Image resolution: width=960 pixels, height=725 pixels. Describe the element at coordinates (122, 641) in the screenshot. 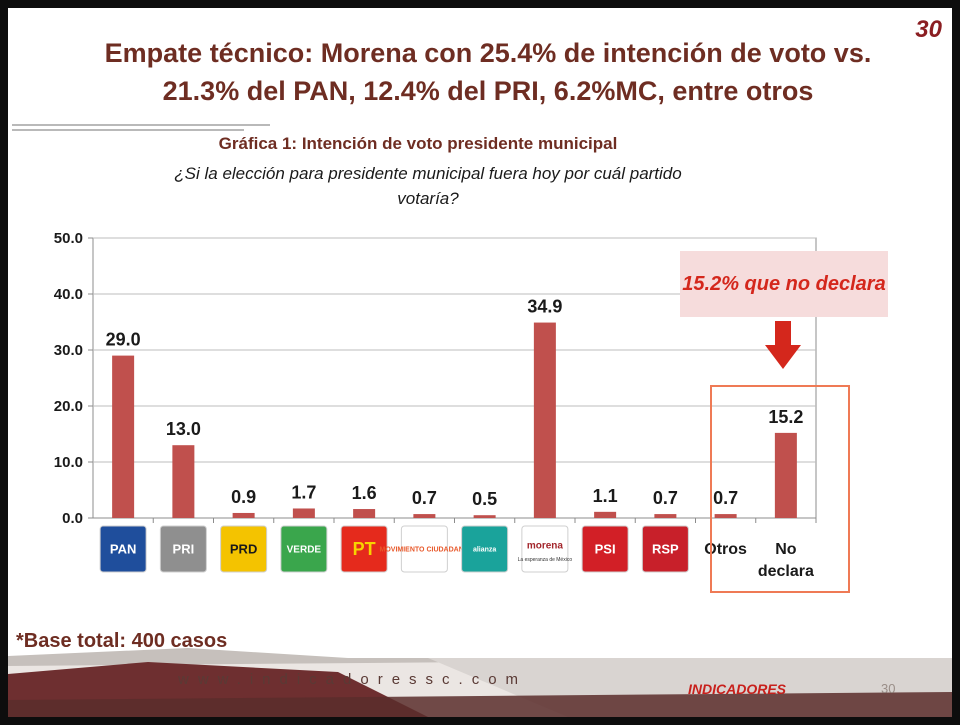

I see `base-note: *Base total: 400 casos` at that location.